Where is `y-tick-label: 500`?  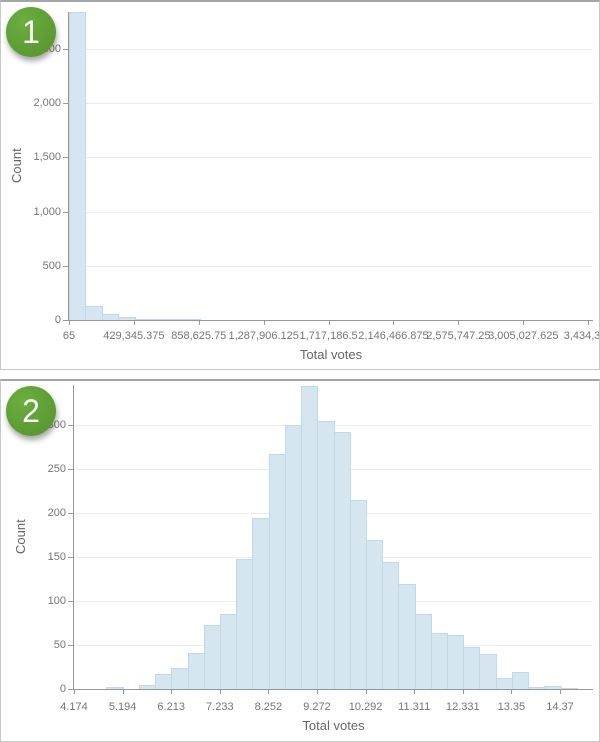 y-tick-label: 500 is located at coordinates (51, 265).